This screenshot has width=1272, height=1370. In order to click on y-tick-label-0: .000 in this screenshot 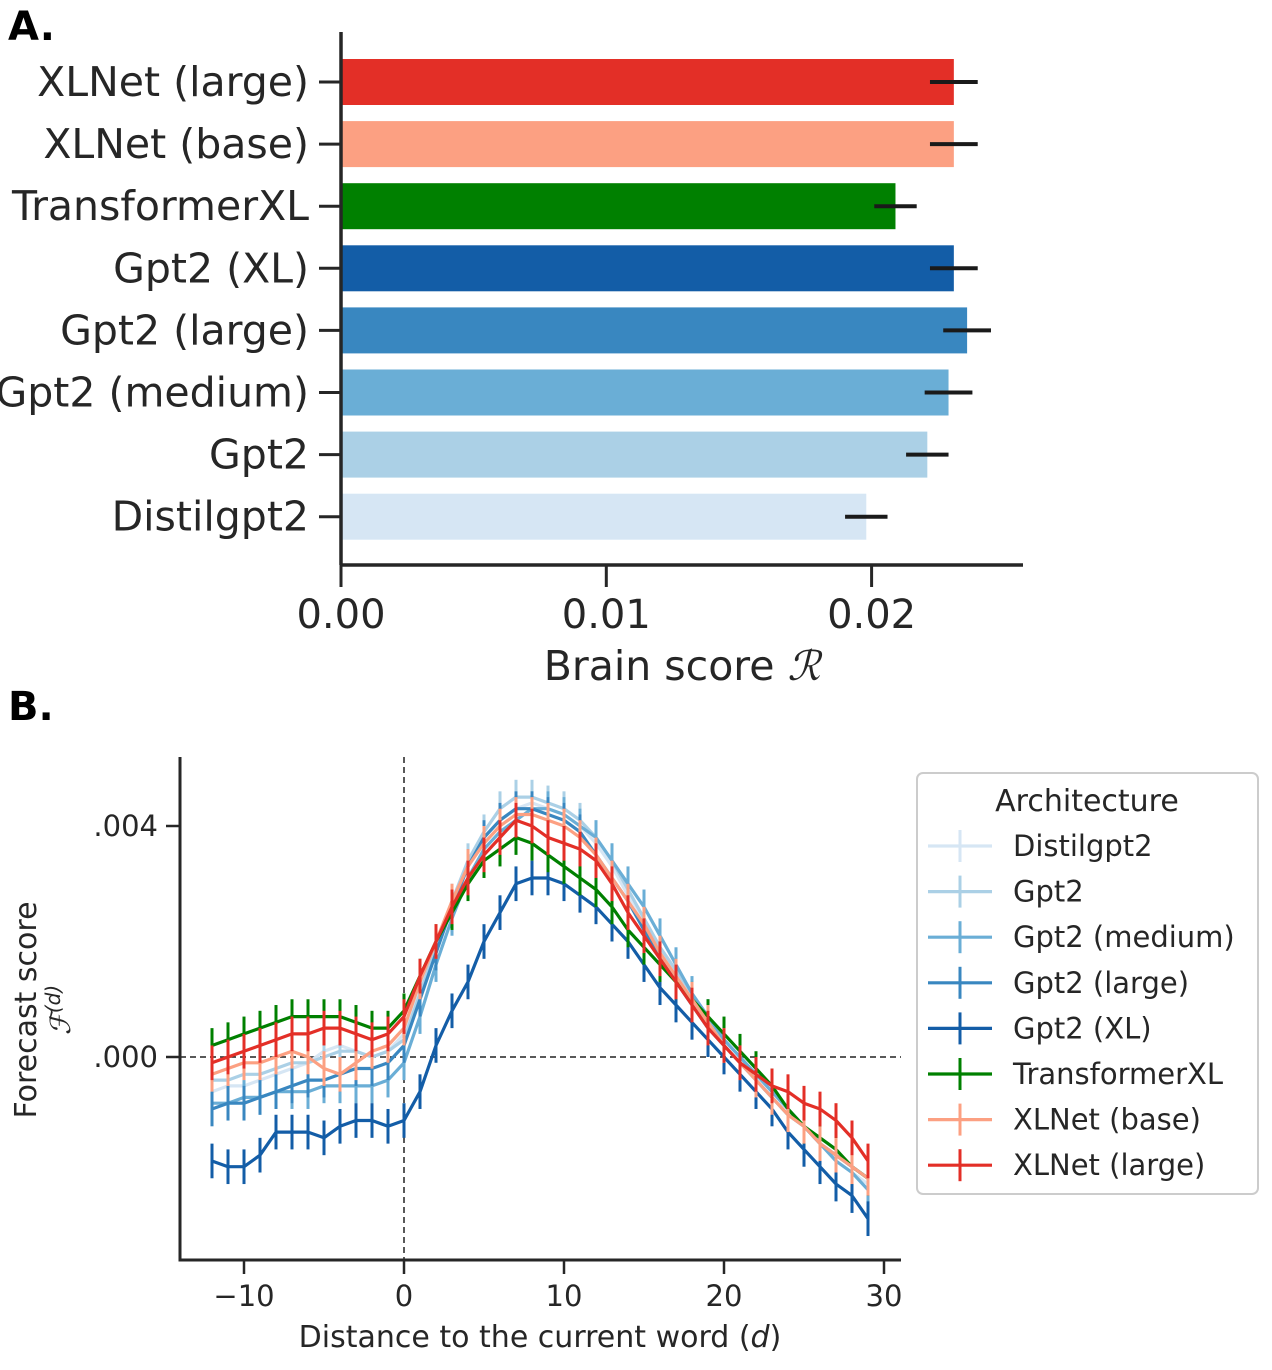, I will do `click(125, 1057)`.